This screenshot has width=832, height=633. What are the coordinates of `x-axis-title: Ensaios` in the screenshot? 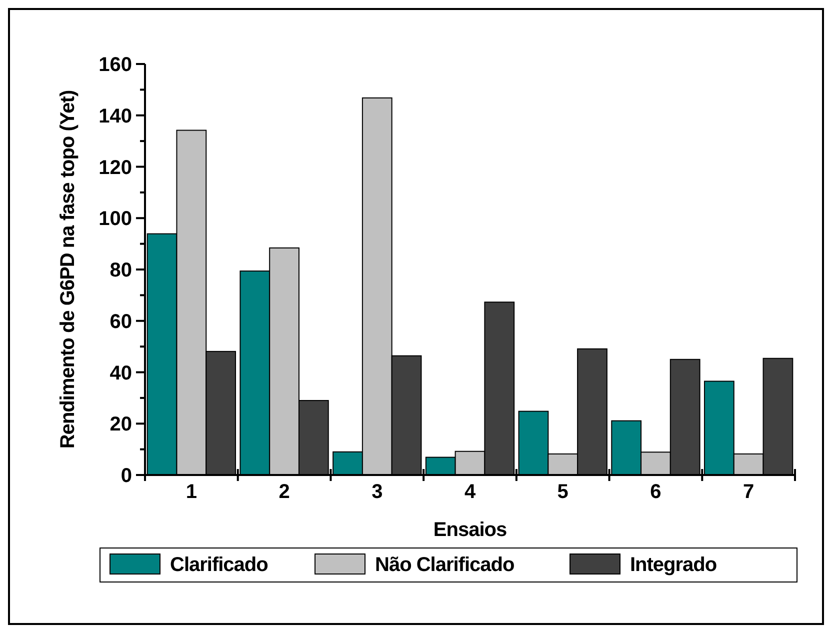 It's located at (470, 530).